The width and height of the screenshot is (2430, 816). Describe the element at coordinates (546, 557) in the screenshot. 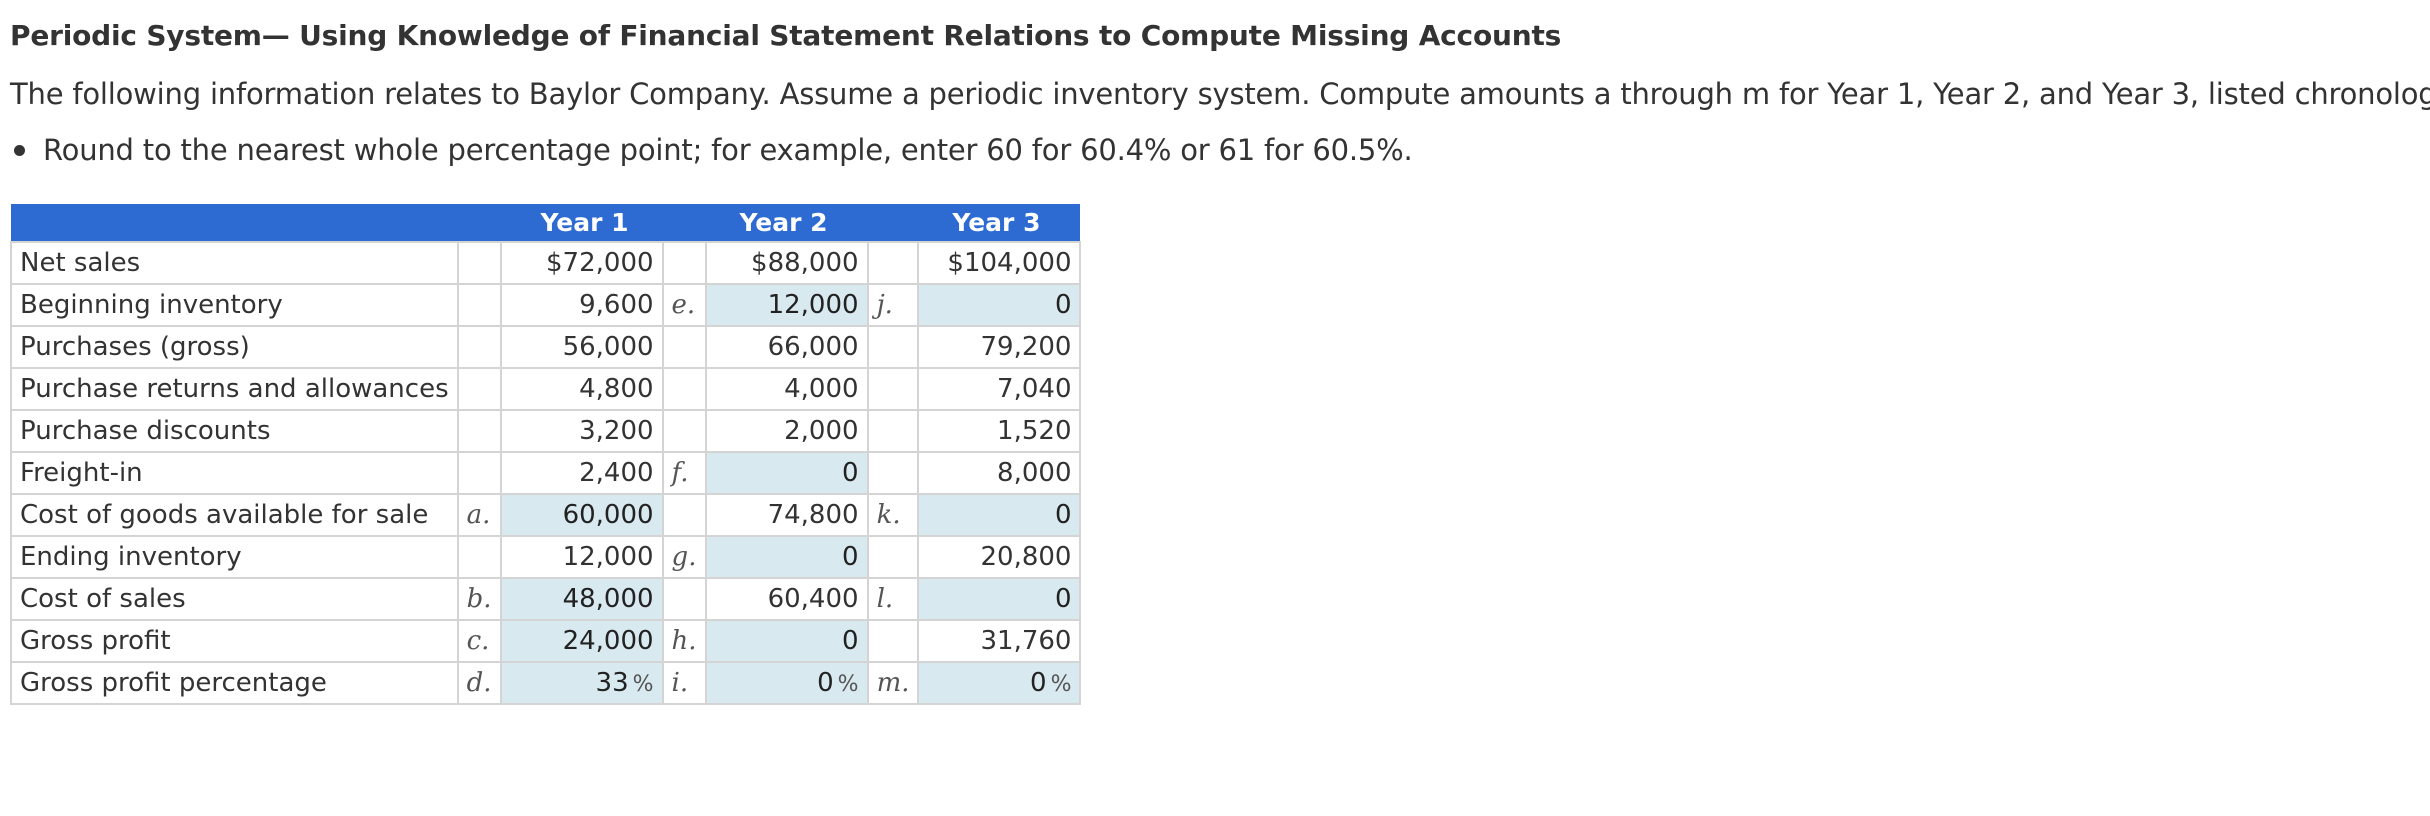

I see `table-row: Ending inventory 12,000 g. 0 20,800` at that location.